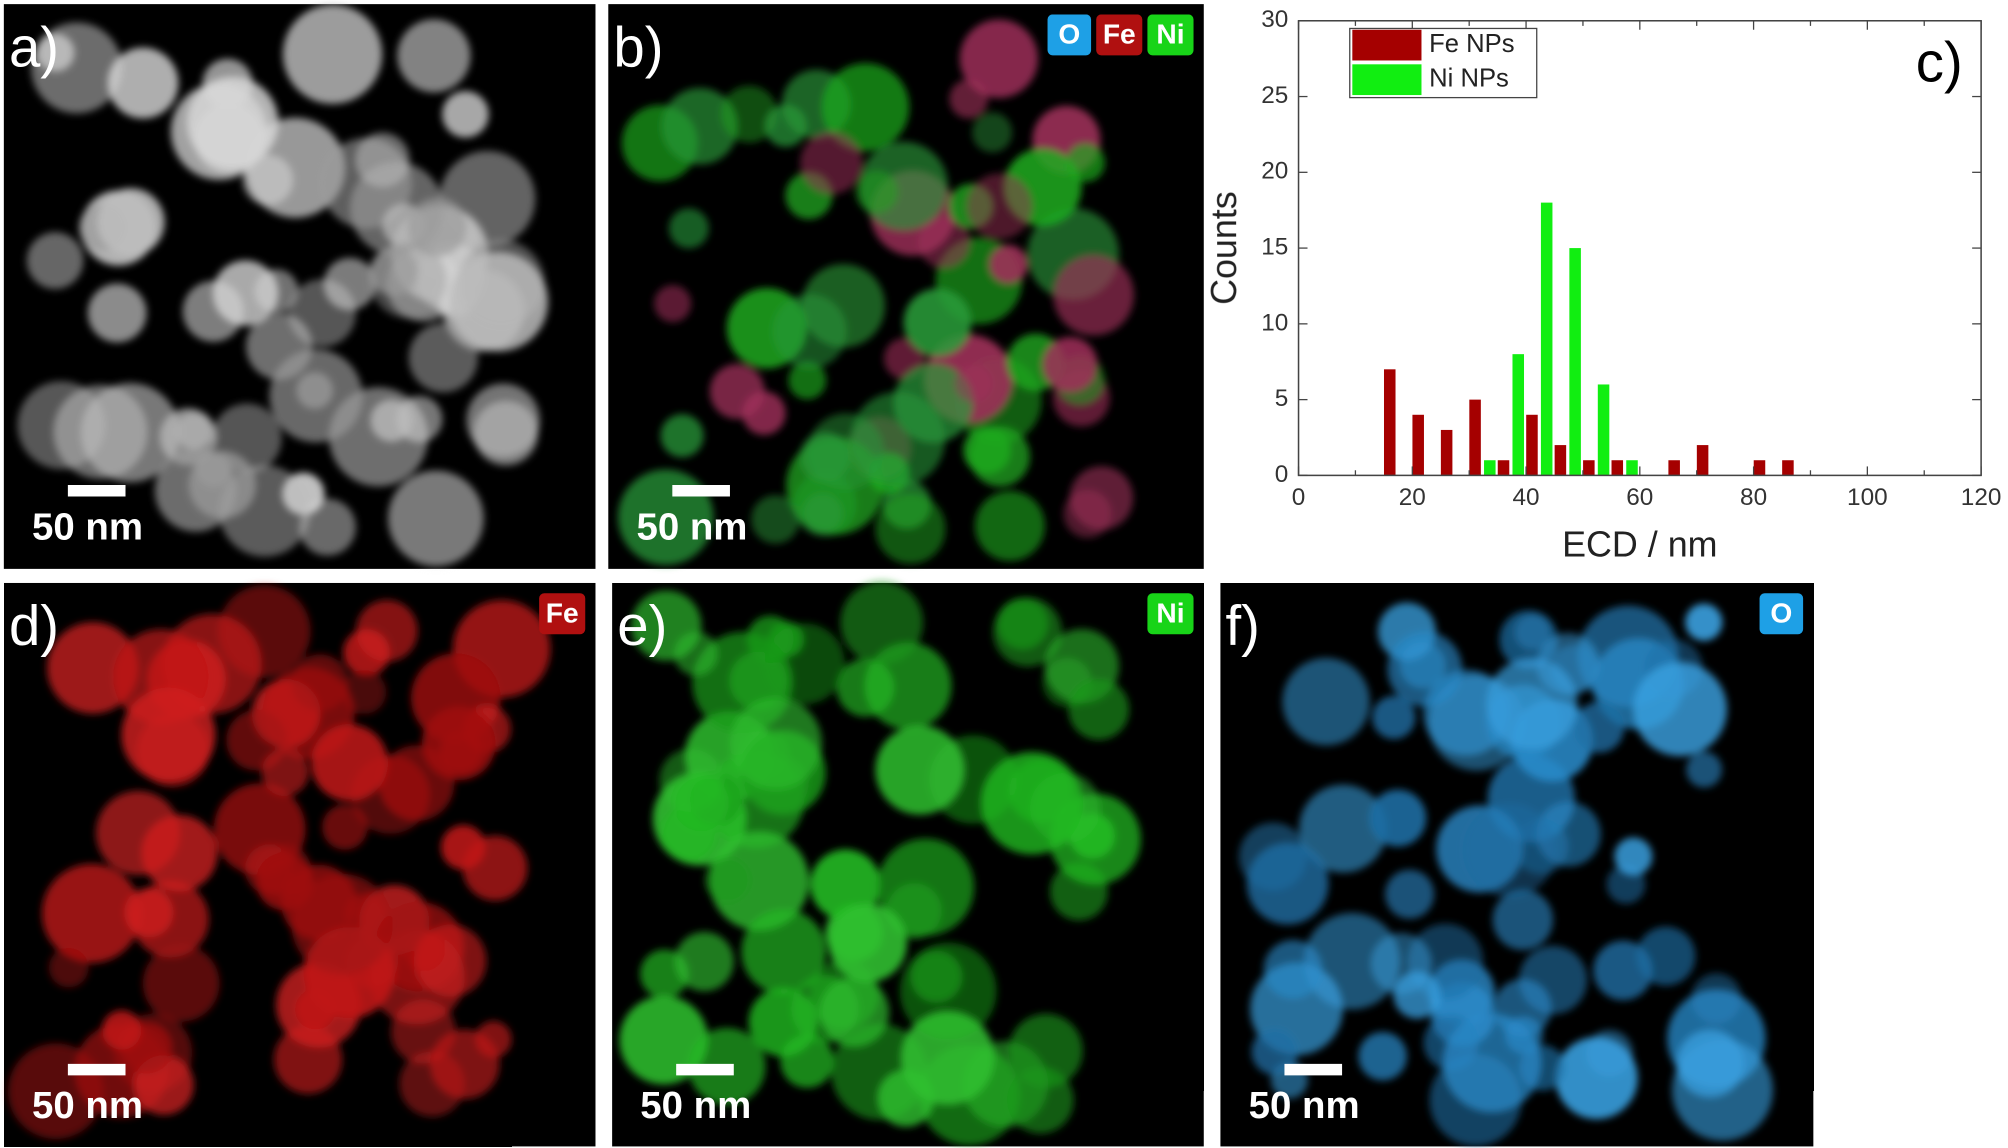 This screenshot has height=1148, width=2008. What do you see at coordinates (1274, 247) in the screenshot?
I see `y-tick-label: 15` at bounding box center [1274, 247].